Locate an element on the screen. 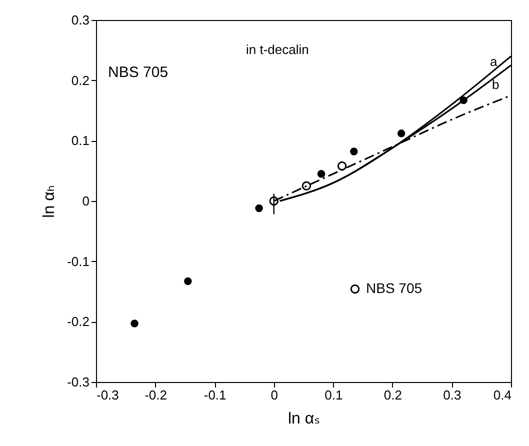 This screenshot has height=446, width=529. y-tick-label: -0.3 is located at coordinates (78, 382).